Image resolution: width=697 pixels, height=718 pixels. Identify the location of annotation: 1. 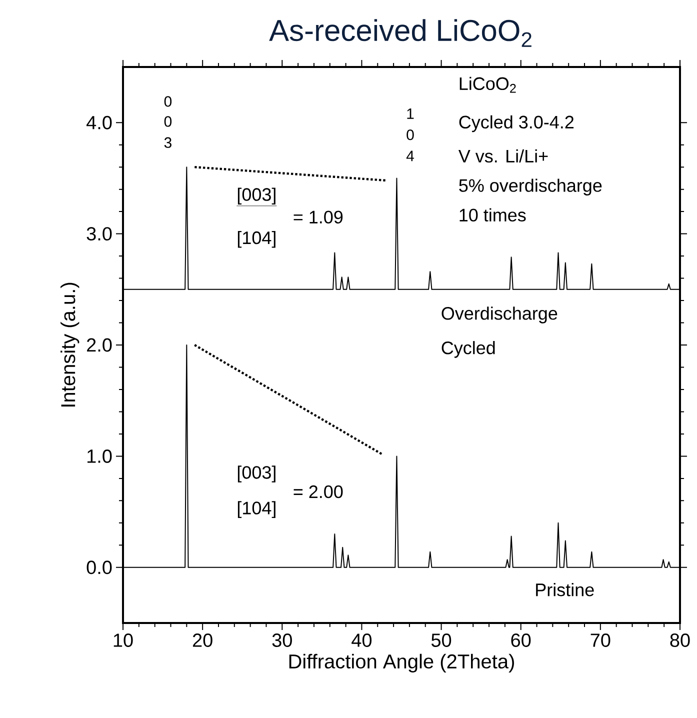
(410, 113).